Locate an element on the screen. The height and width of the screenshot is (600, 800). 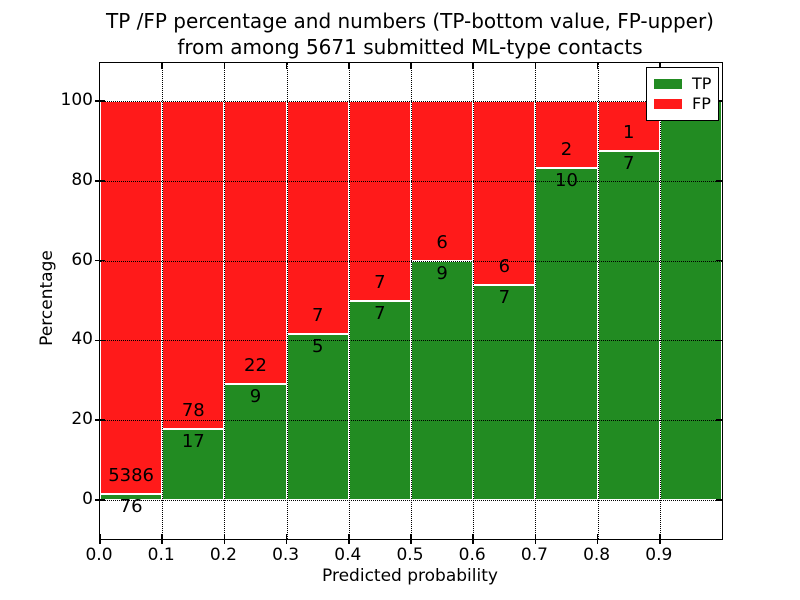
legend-item-fp: FP is located at coordinates (682, 104).